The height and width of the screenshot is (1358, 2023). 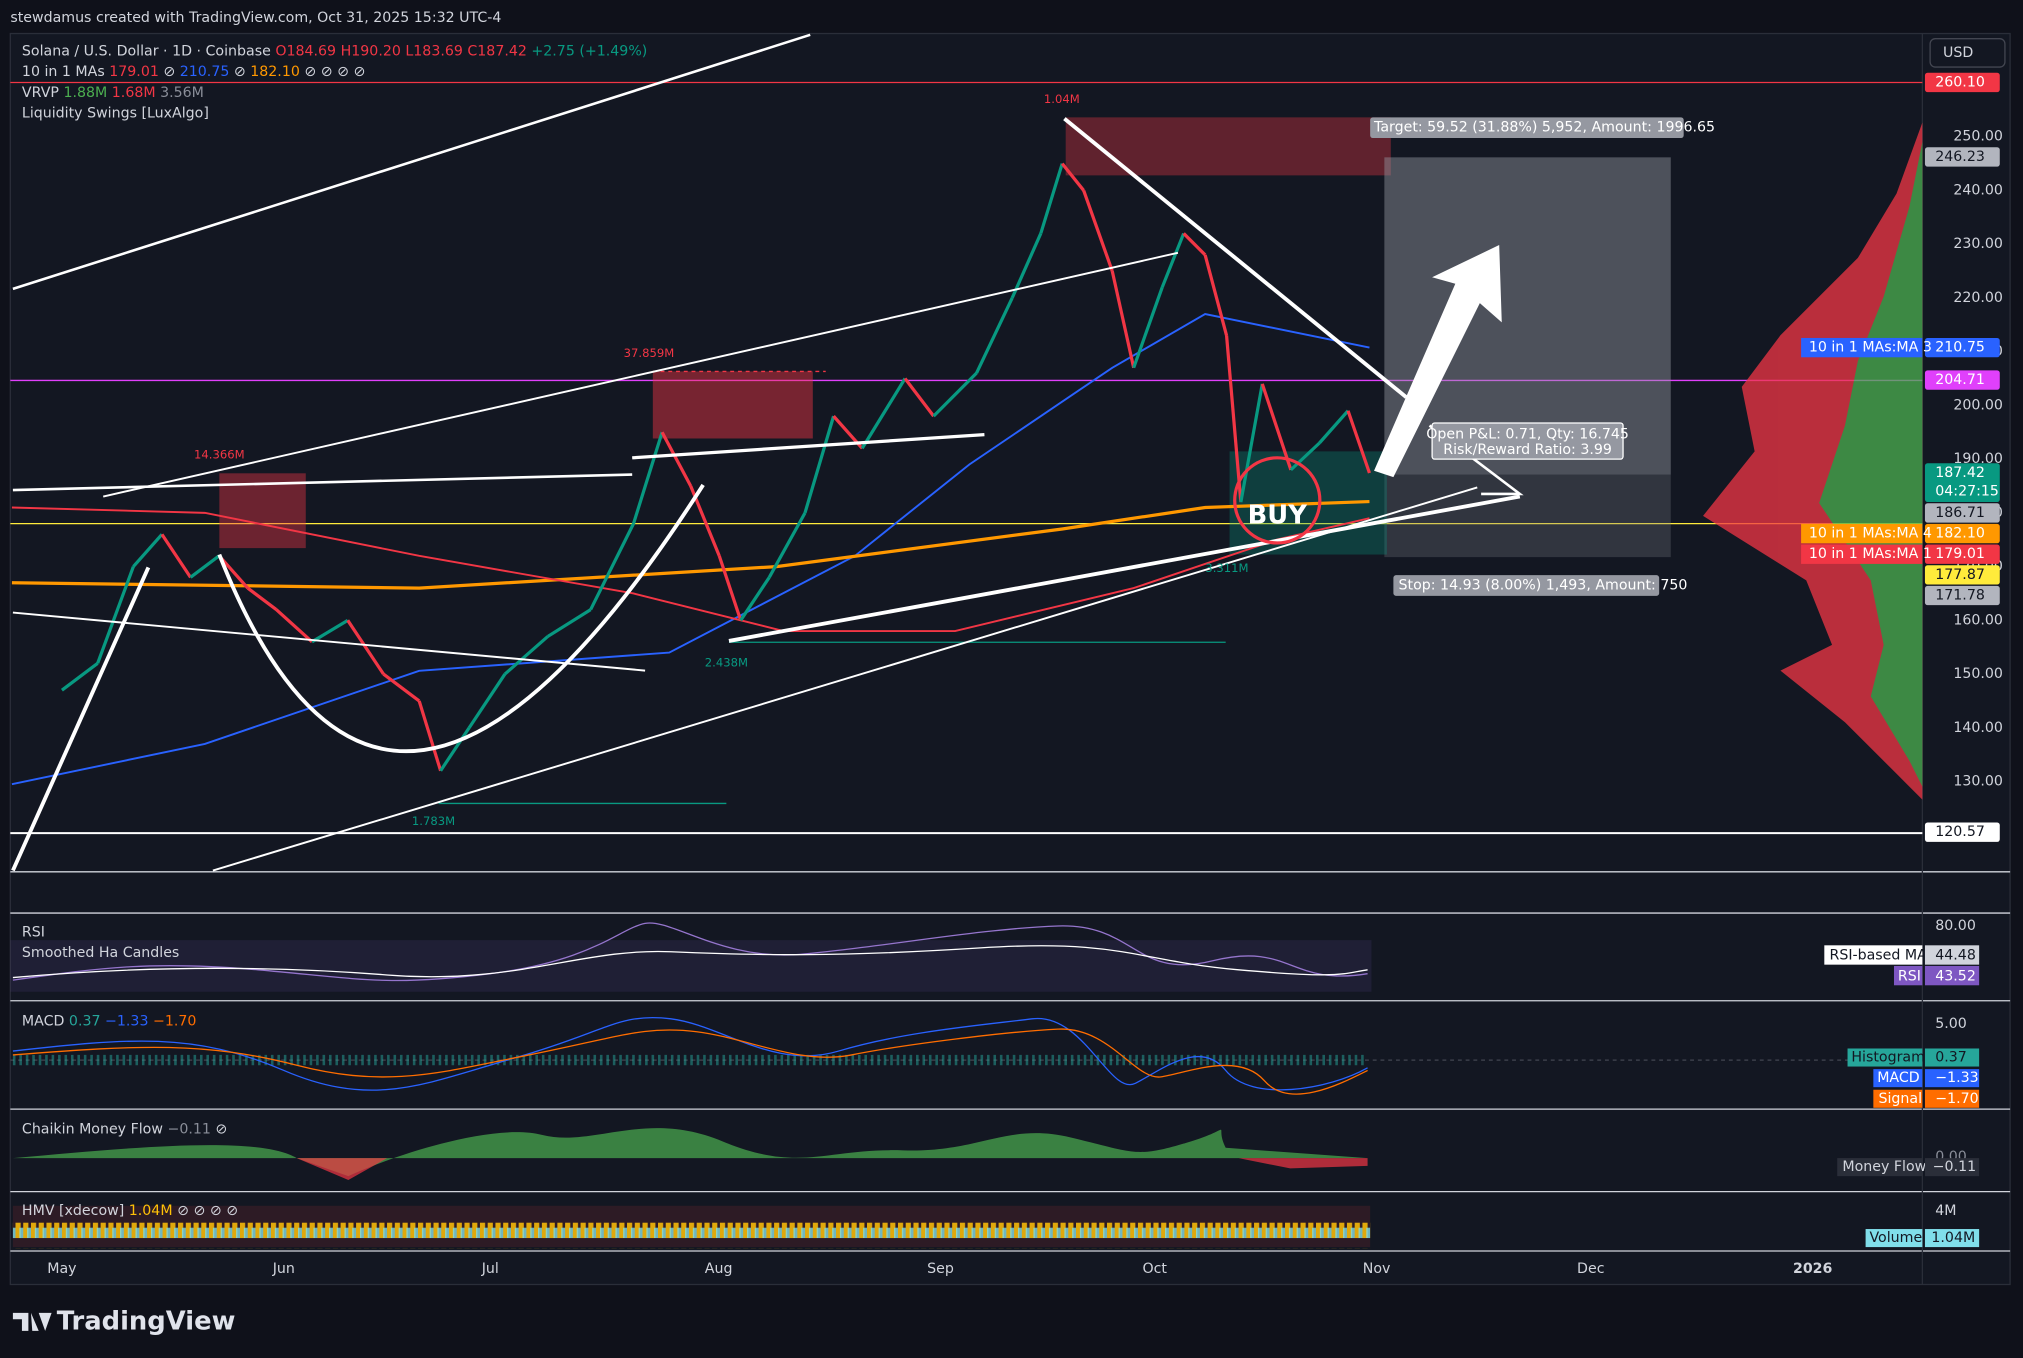 I want to click on price-label: 120.57, so click(x=1960, y=832).